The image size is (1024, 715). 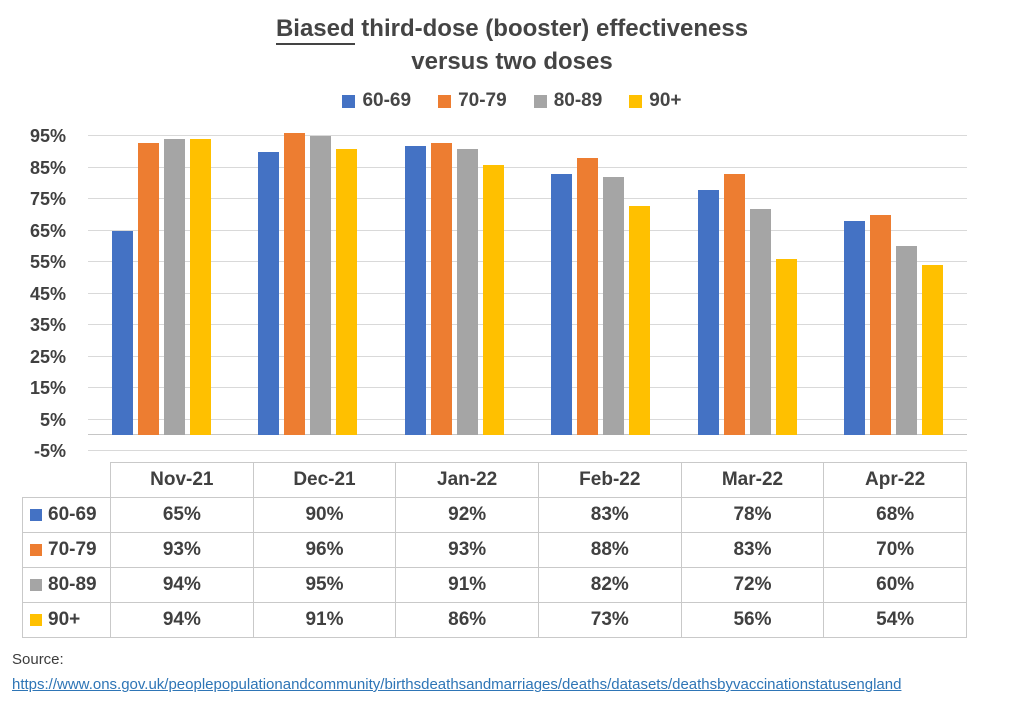 I want to click on y-axis-tick-label: 85%, so click(x=47, y=167).